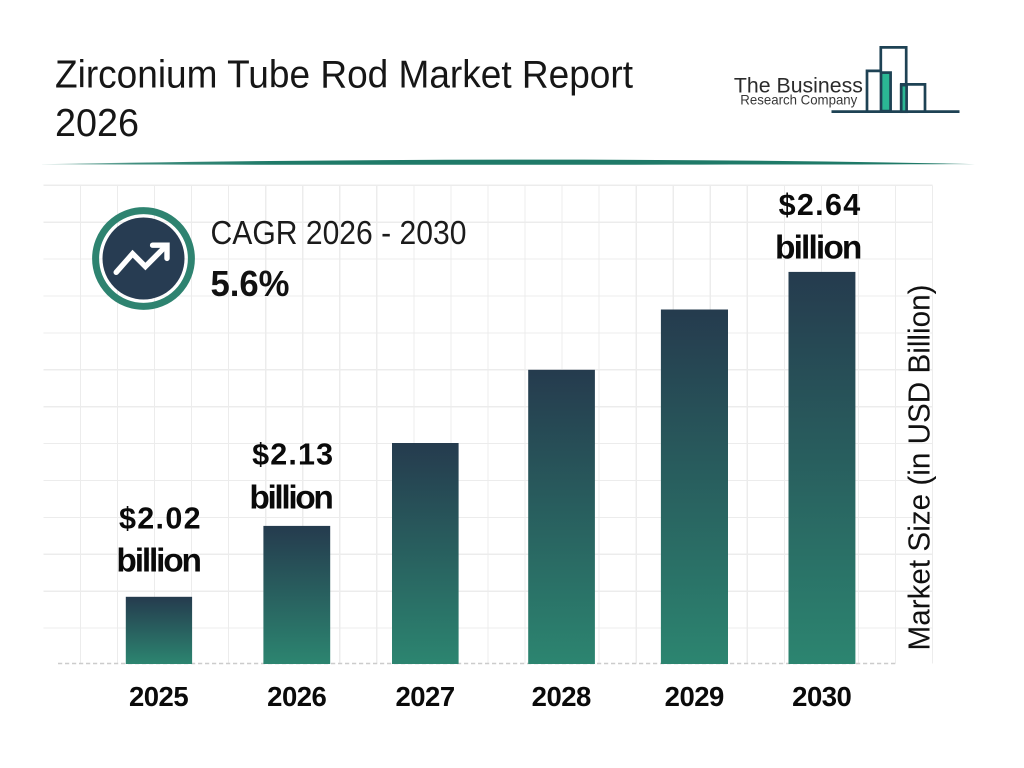 The image size is (1024, 768). Describe the element at coordinates (250, 283) in the screenshot. I see `svg-text: 5.6%` at that location.